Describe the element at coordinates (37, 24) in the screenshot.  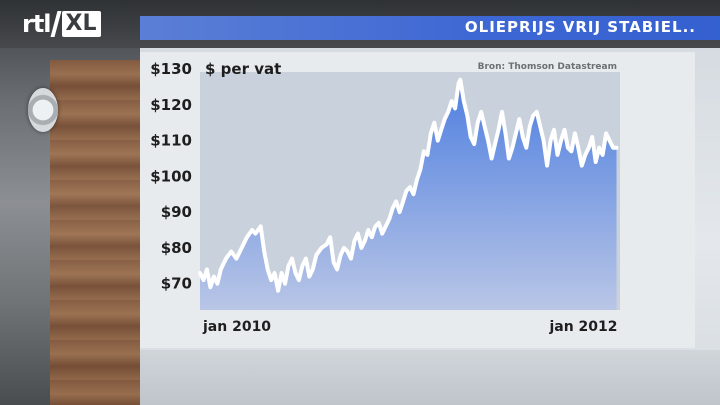
I see `logo-rtl-text: rtl` at that location.